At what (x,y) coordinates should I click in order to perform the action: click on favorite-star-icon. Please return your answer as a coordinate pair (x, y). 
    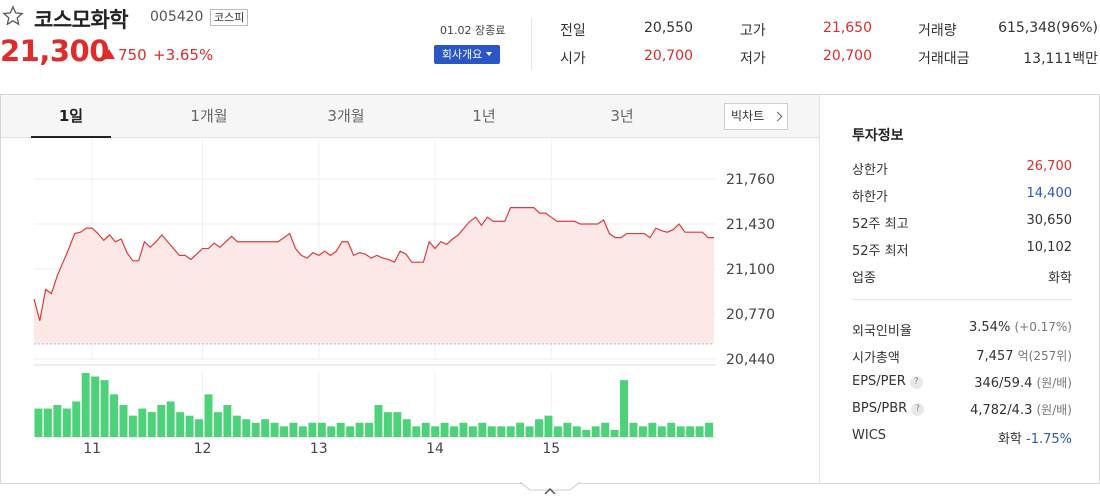
    Looking at the image, I should click on (13, 16).